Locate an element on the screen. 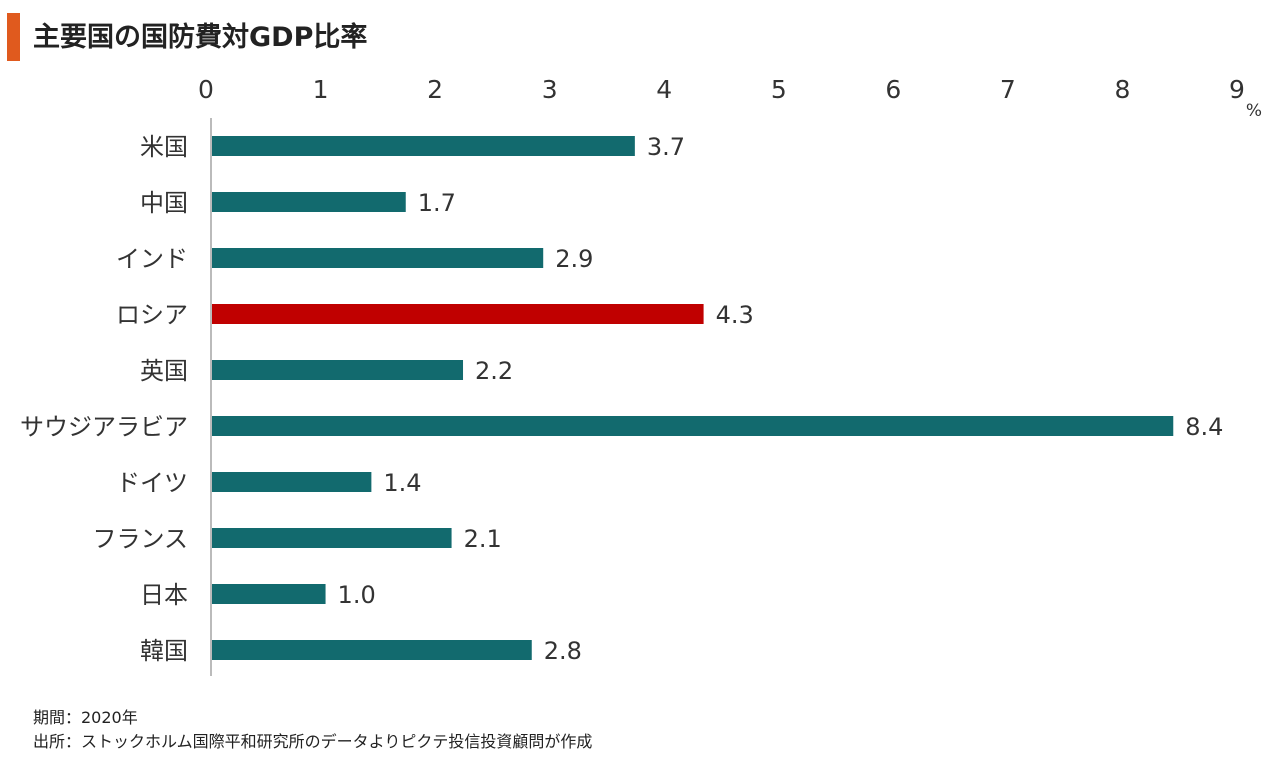 The height and width of the screenshot is (758, 1280). value-label: 1.4 is located at coordinates (402, 483).